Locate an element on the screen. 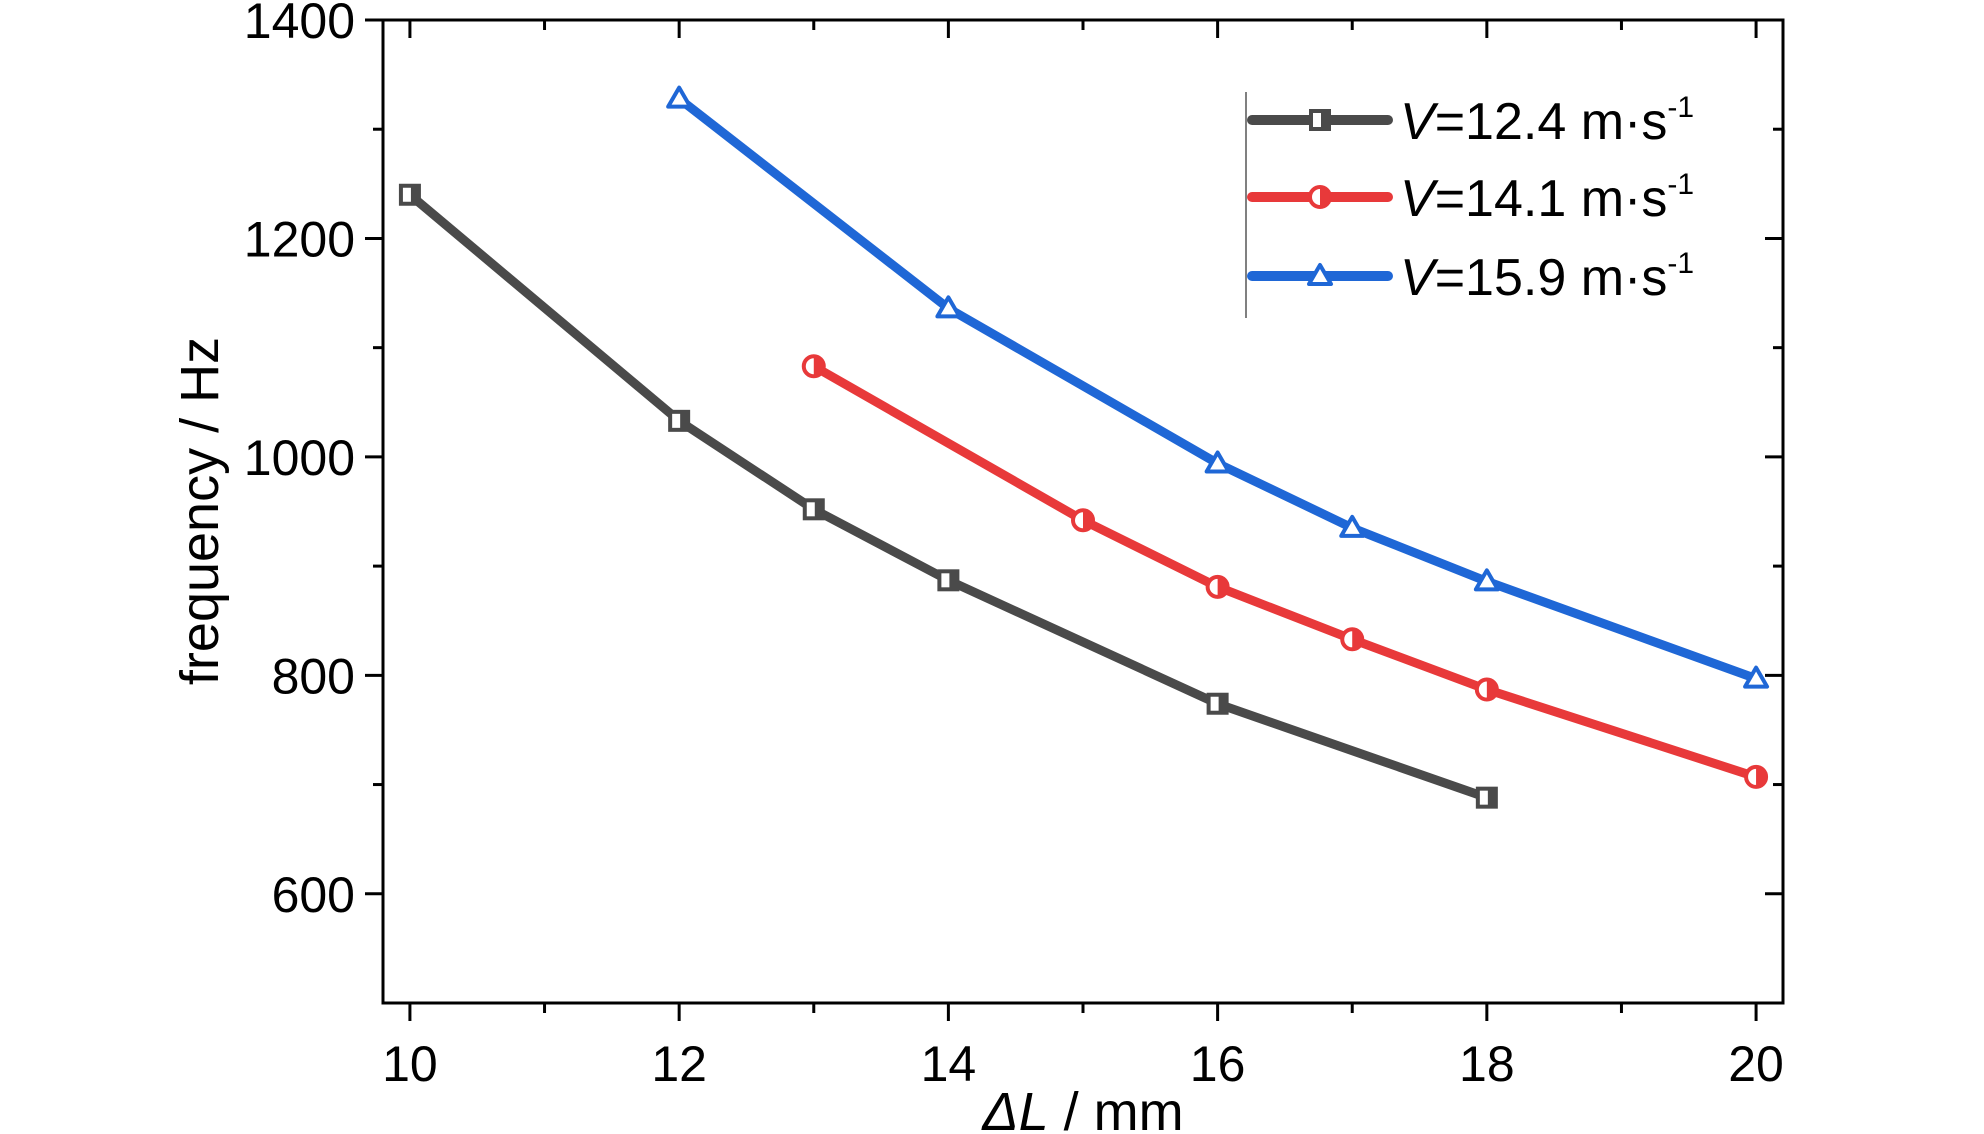 This screenshot has width=1984, height=1134. legend-label-value: =14.1 m·s is located at coordinates (1551, 199).